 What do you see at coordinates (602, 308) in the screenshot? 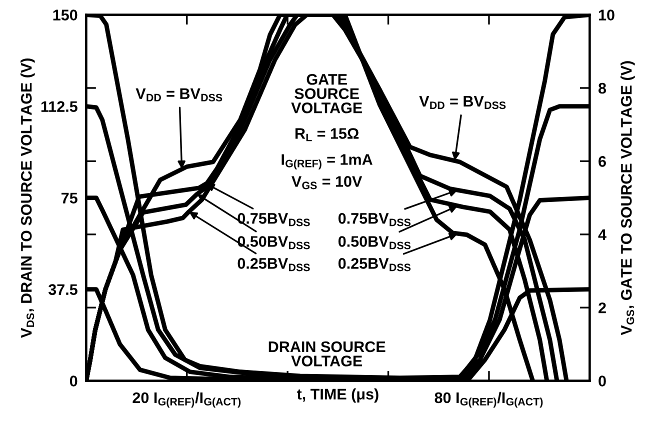
I see `y2-tick-label: 2` at bounding box center [602, 308].